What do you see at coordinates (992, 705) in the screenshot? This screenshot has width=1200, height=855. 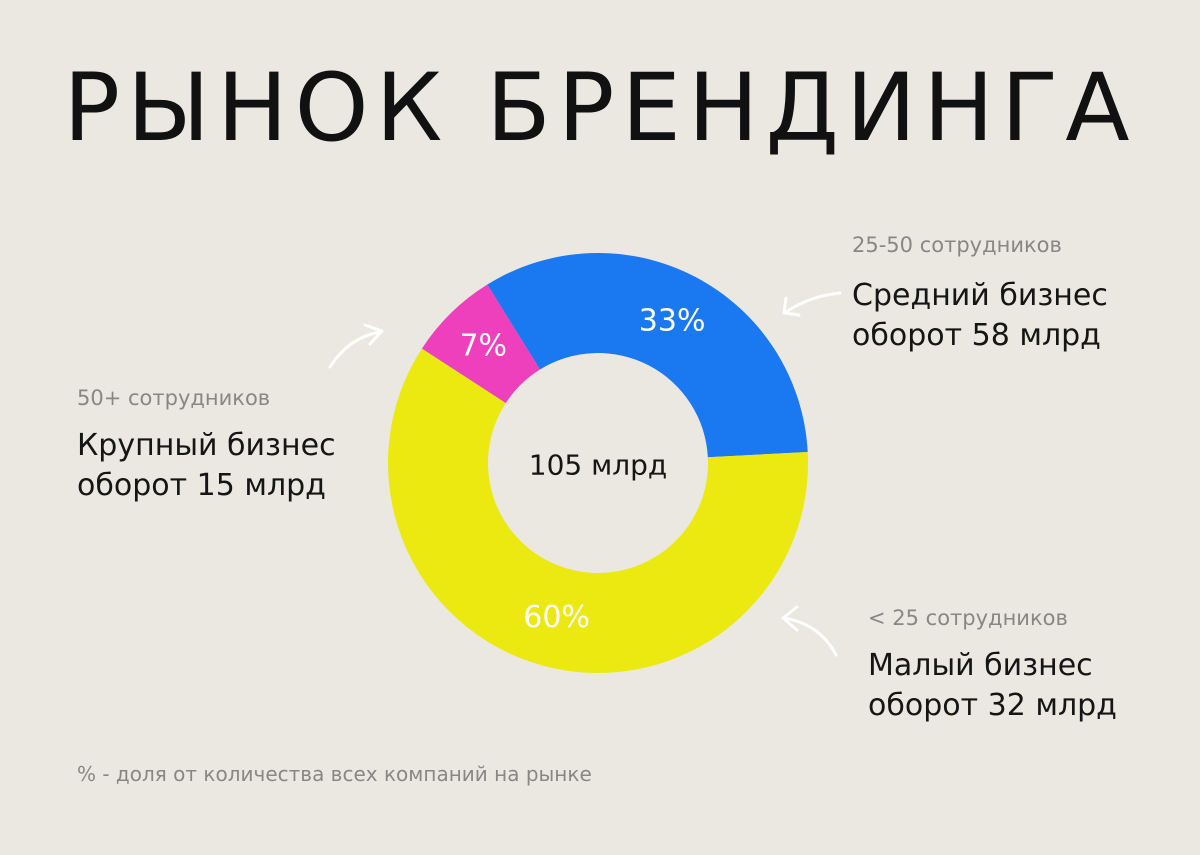 I see `small-line2: оборот 32 млрд` at bounding box center [992, 705].